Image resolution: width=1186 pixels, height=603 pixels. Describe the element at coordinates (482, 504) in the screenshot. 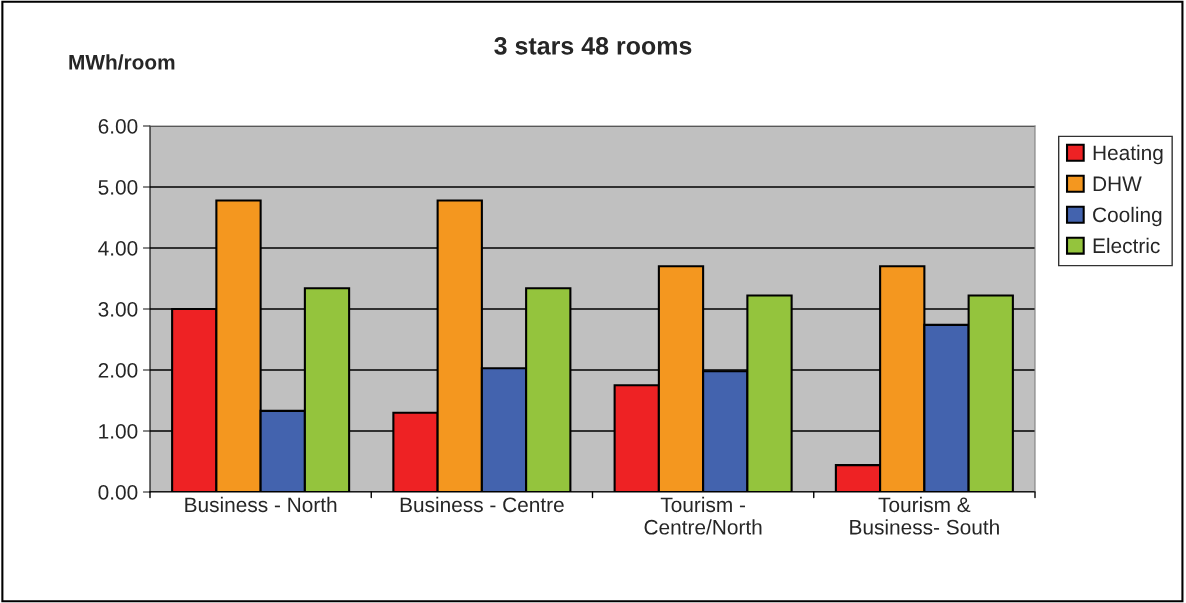

I see `x-tick-label: Business - Centre` at that location.